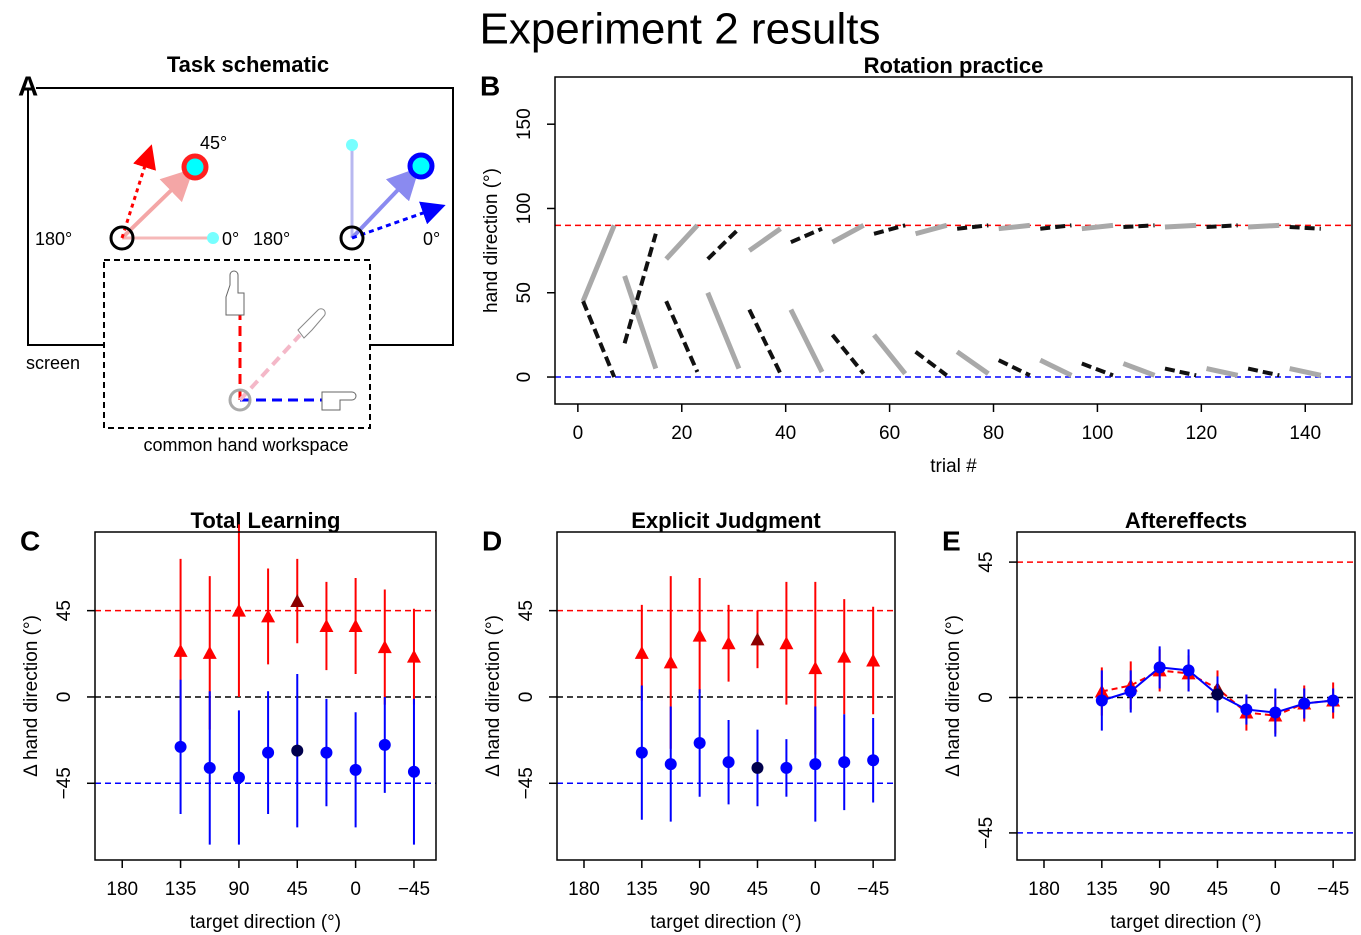 This screenshot has height=935, width=1361. Describe the element at coordinates (954, 65) in the screenshot. I see `panel-title: Rotation practice` at that location.